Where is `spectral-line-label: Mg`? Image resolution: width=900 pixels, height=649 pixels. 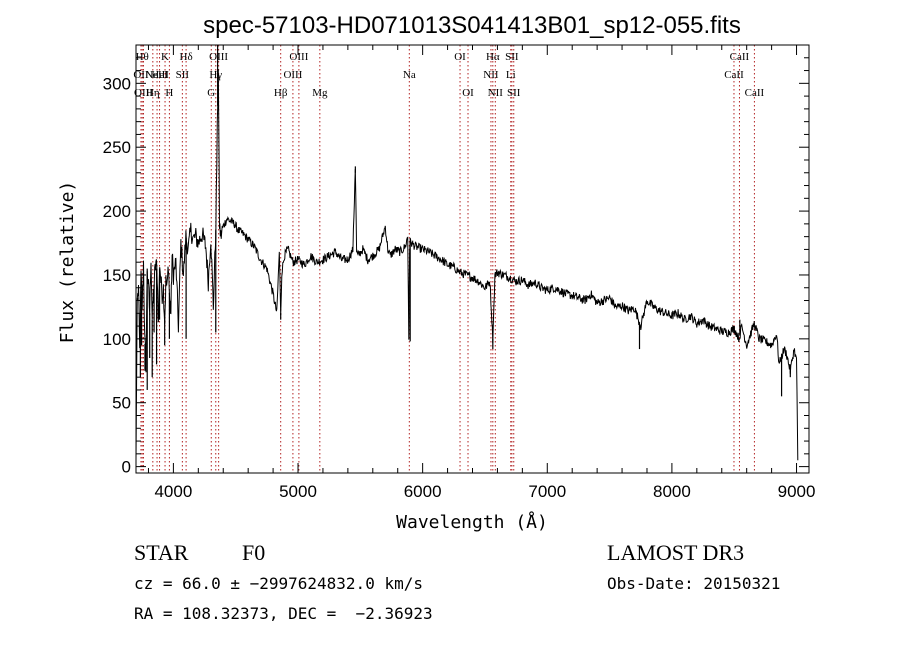 spectral-line-label: Mg is located at coordinates (320, 93).